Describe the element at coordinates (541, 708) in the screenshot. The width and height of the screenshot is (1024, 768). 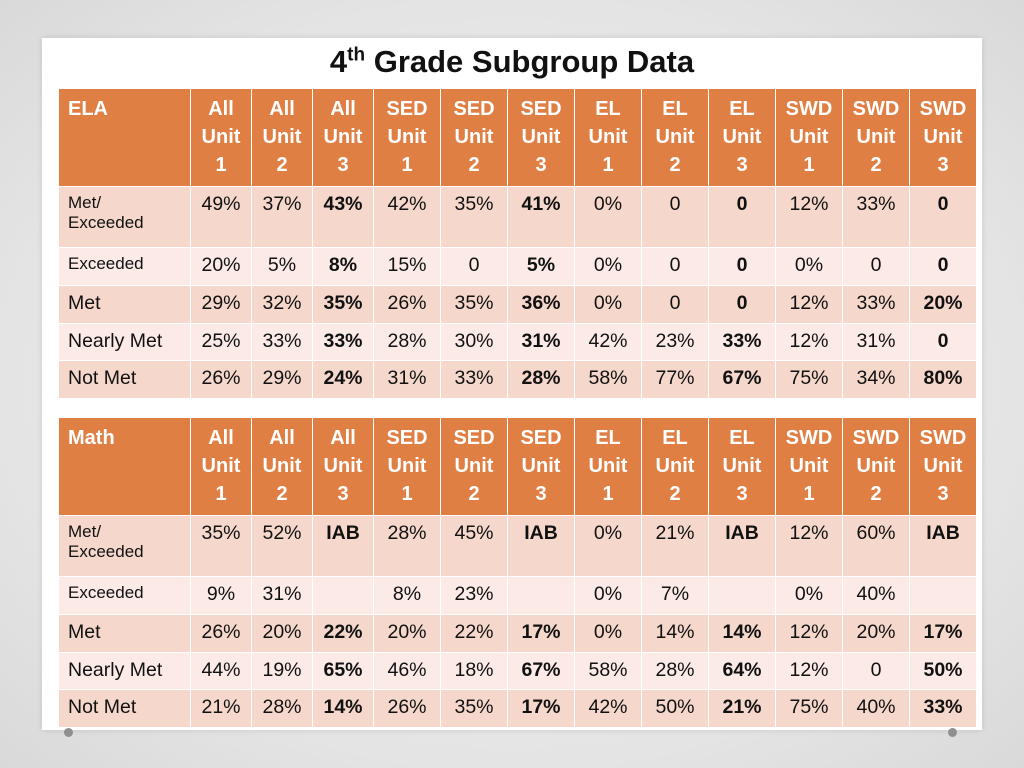
I see `table-cell: 17%` at that location.